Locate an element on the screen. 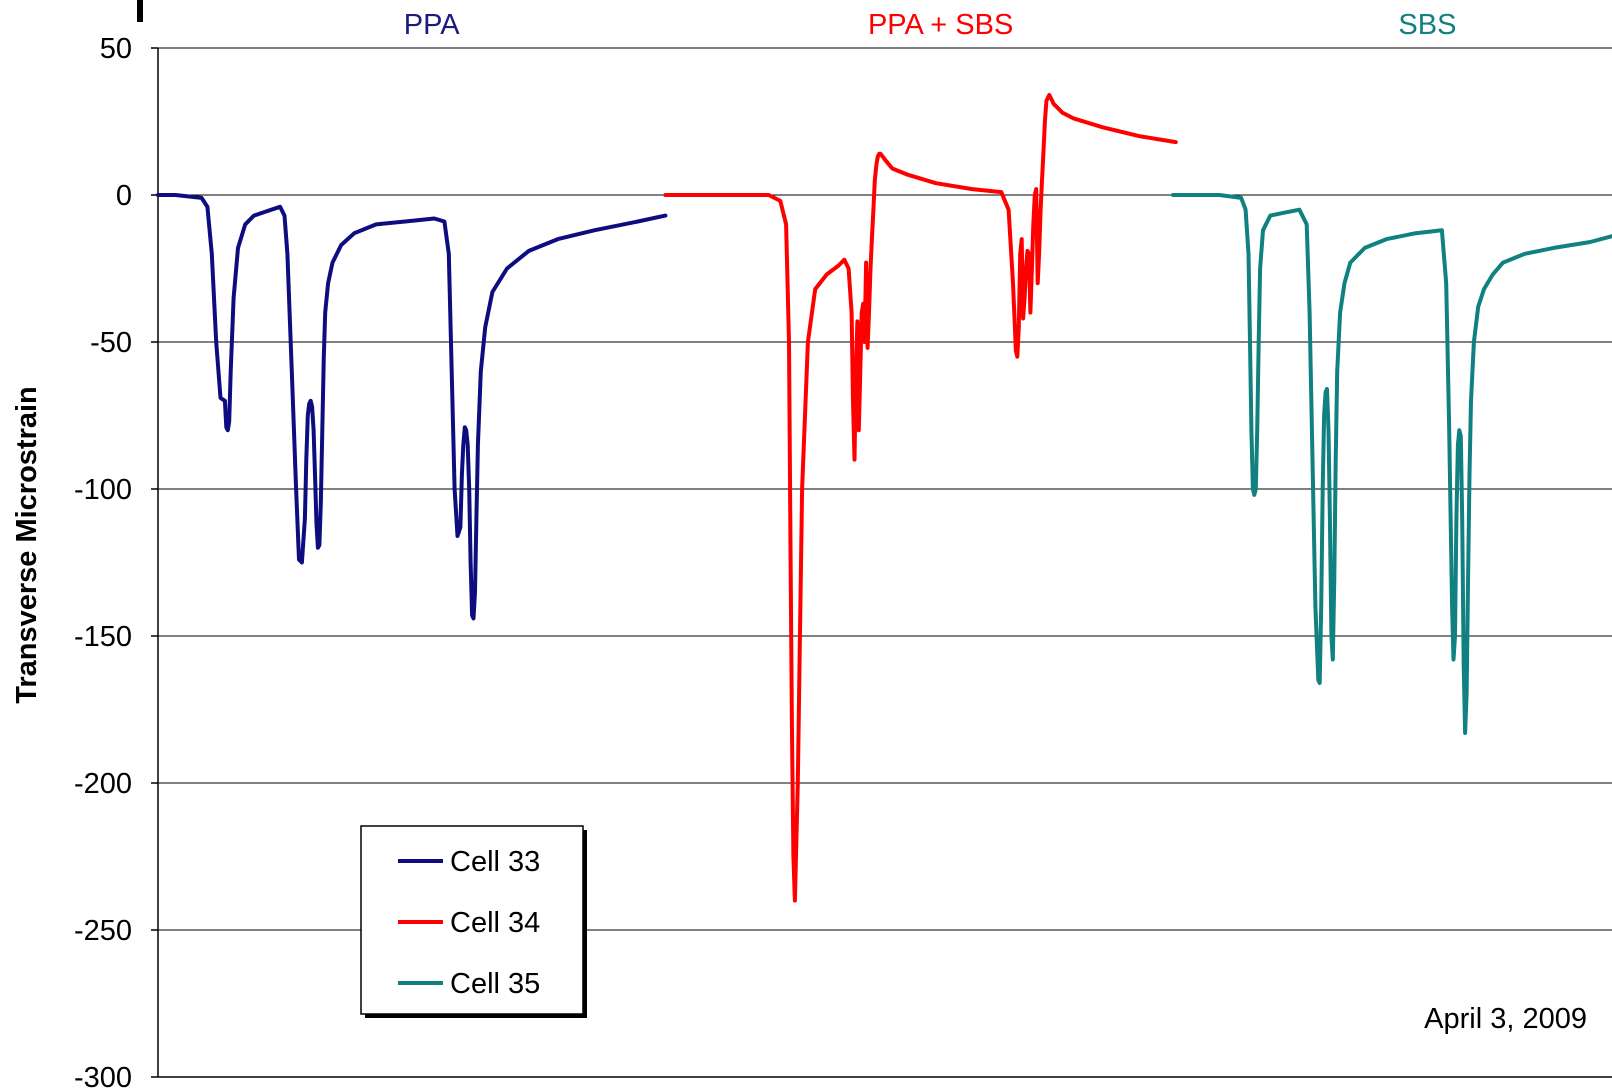 The width and height of the screenshot is (1612, 1089). y-tick-label: 50 is located at coordinates (116, 49).